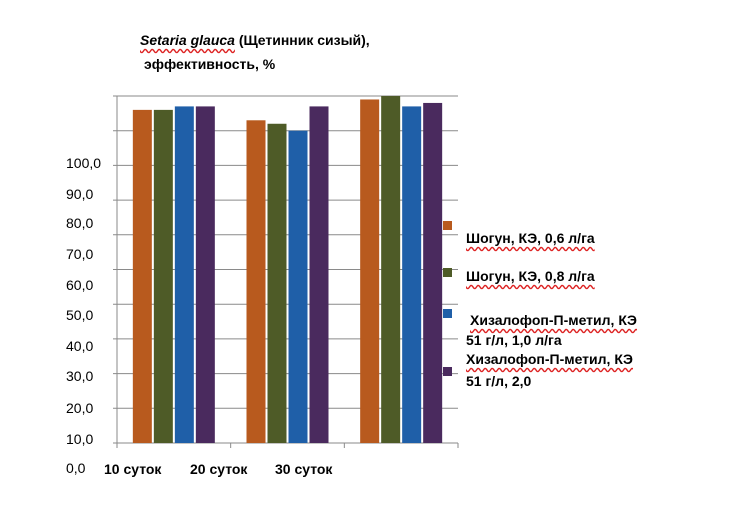  I want to click on y-tick-label-100: 100,0, so click(84, 163).